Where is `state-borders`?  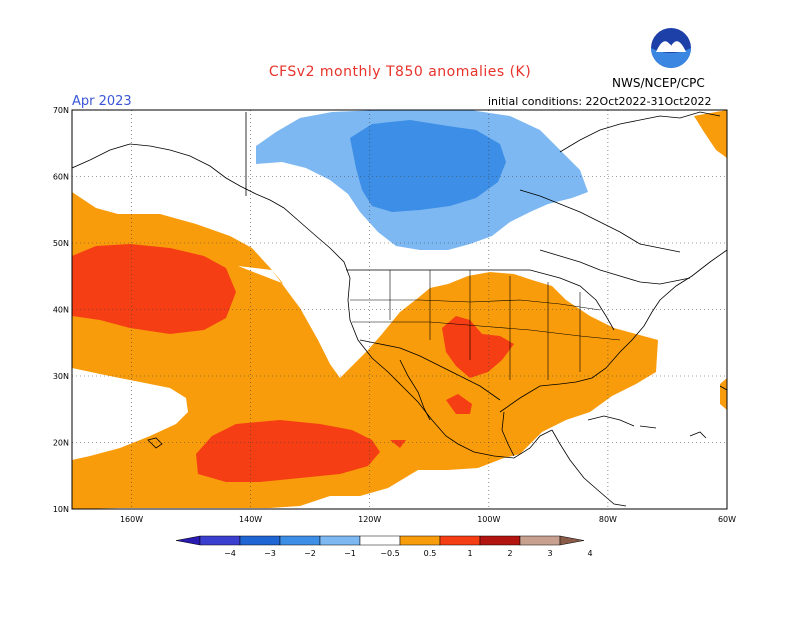 state-borders is located at coordinates (485, 325).